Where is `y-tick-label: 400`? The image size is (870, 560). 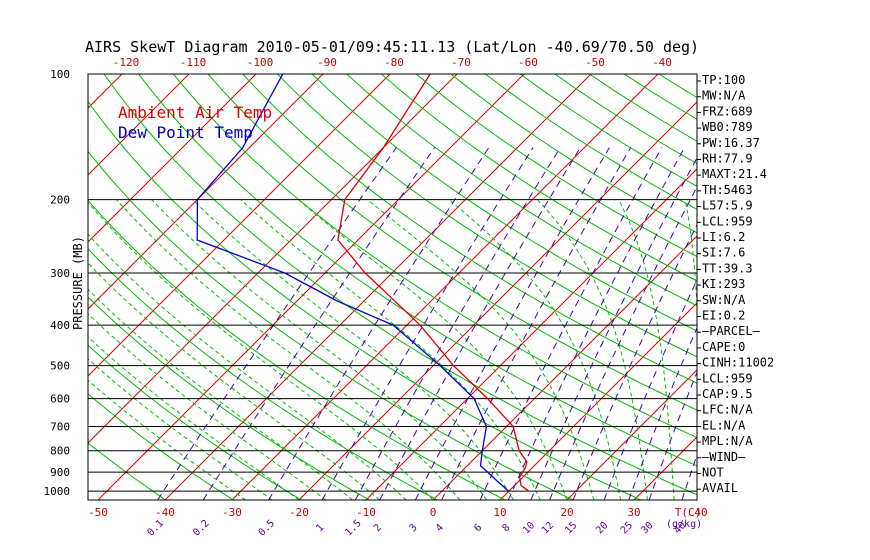
y-tick-label: 400 is located at coordinates (60, 325).